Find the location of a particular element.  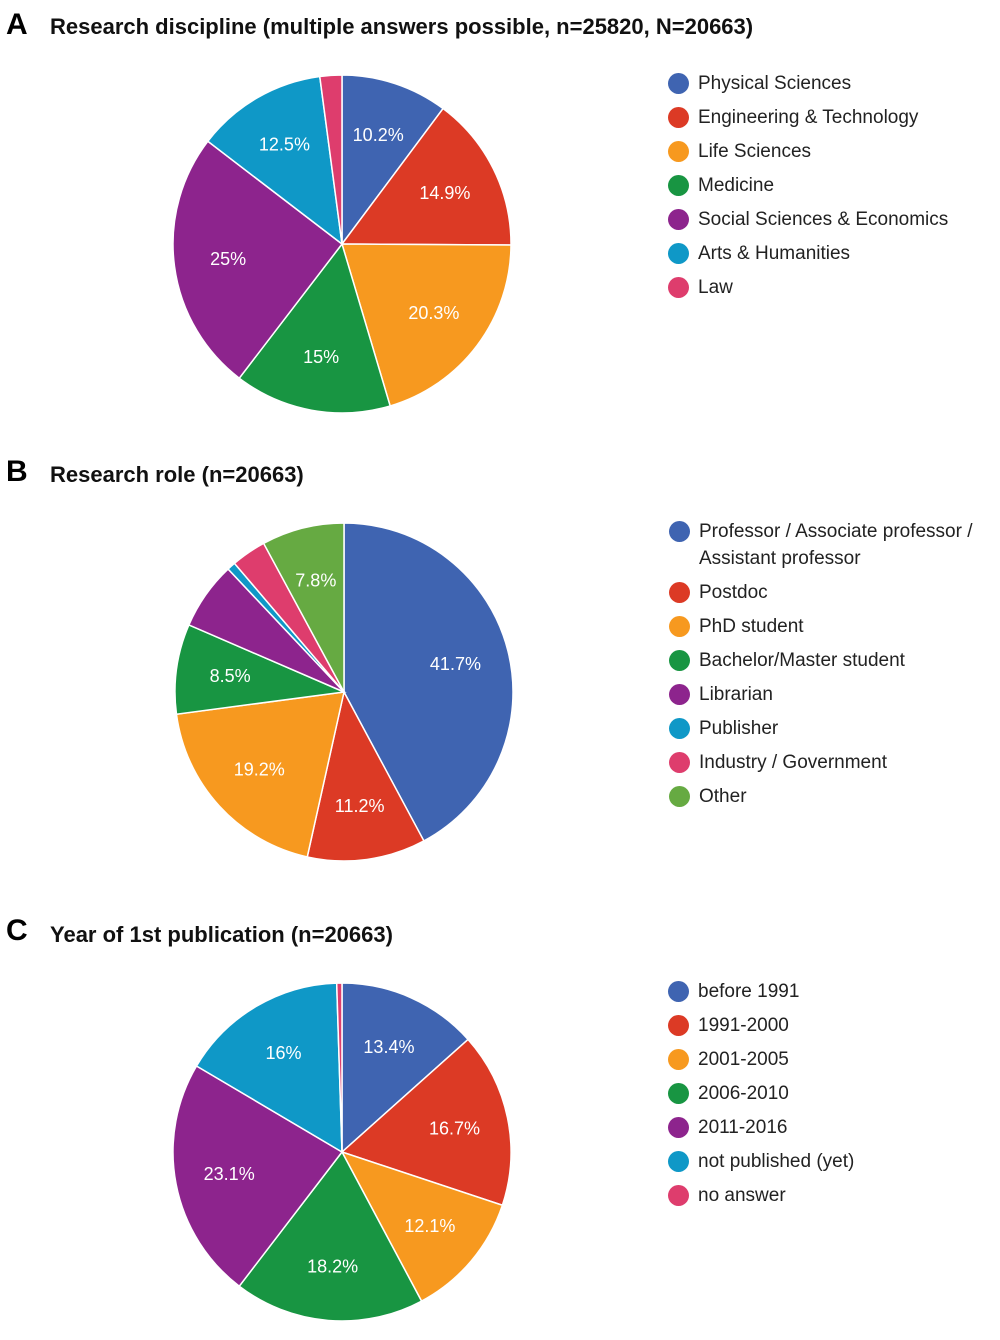

legend-item-other: Other is located at coordinates (831, 796).